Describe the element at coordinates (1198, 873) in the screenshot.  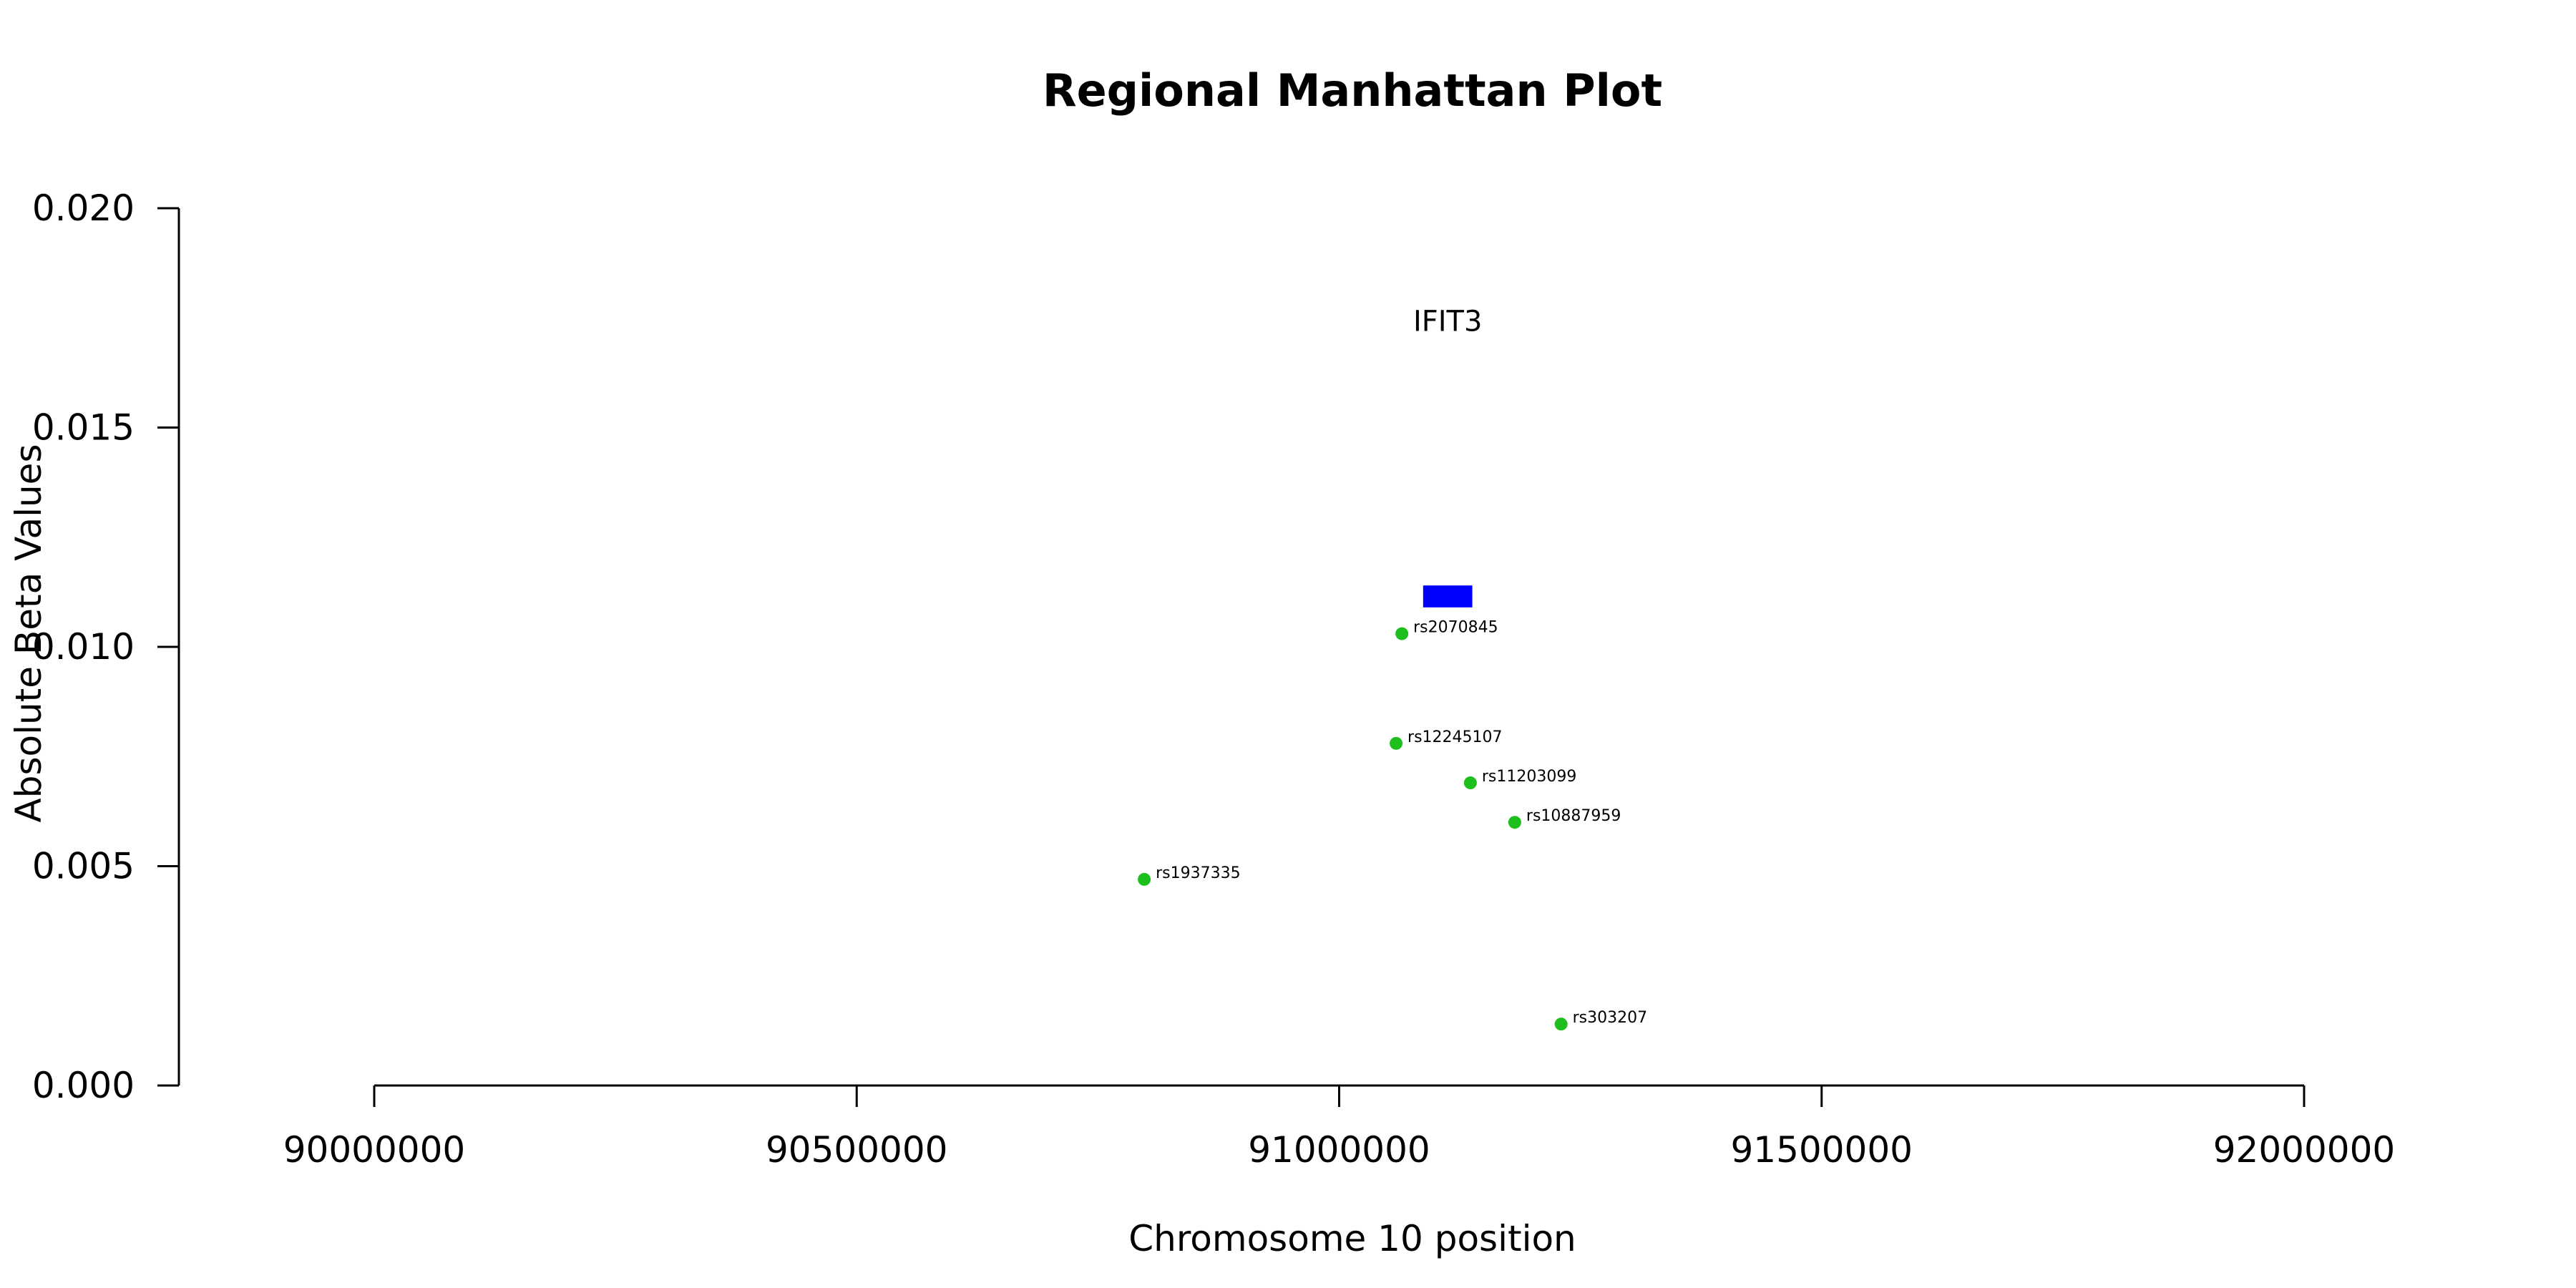
I see `snp-point-label: rs1937335` at that location.